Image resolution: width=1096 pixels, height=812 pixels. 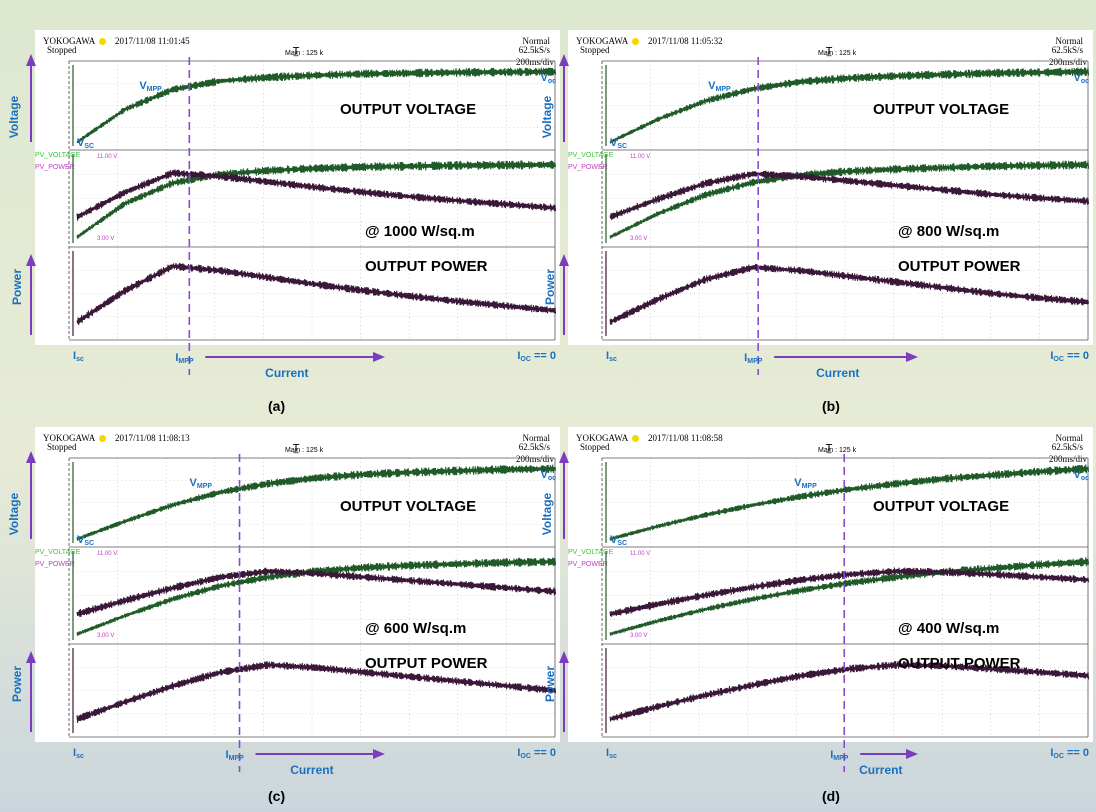 I want to click on timestamp: 2017/11/08 11:05:32, so click(x=685, y=41).